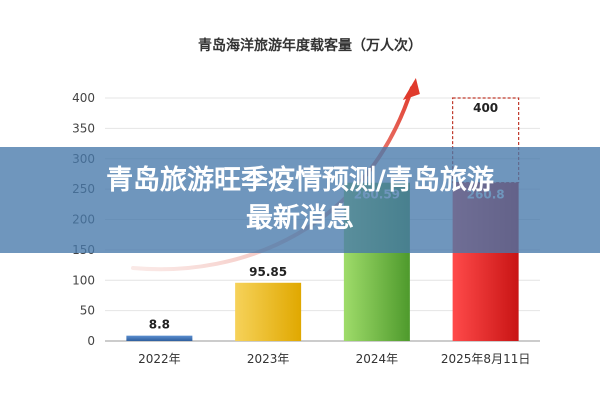 The width and height of the screenshot is (600, 400). I want to click on banner-line-2: 最新消息, so click(300, 218).